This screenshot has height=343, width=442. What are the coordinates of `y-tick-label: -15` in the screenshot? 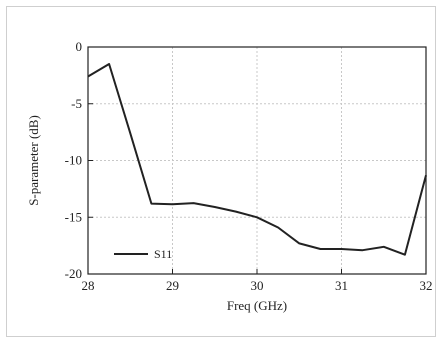 It's located at (73, 216).